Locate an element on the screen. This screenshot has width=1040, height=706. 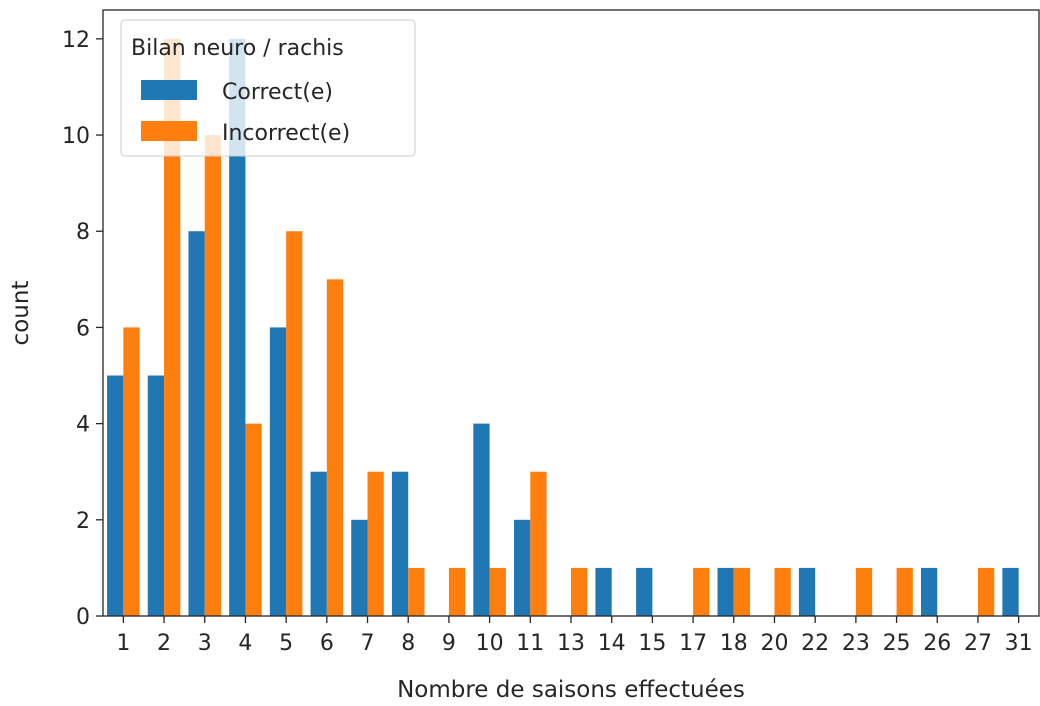
x-tick-label-20: 20 is located at coordinates (774, 643).